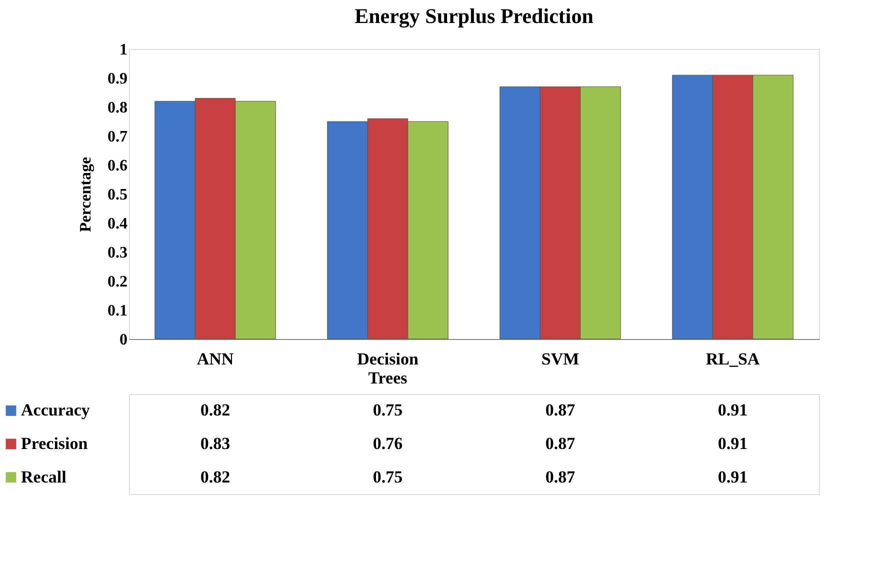 The image size is (888, 562). I want to click on x-tick-label: ANN, so click(215, 359).